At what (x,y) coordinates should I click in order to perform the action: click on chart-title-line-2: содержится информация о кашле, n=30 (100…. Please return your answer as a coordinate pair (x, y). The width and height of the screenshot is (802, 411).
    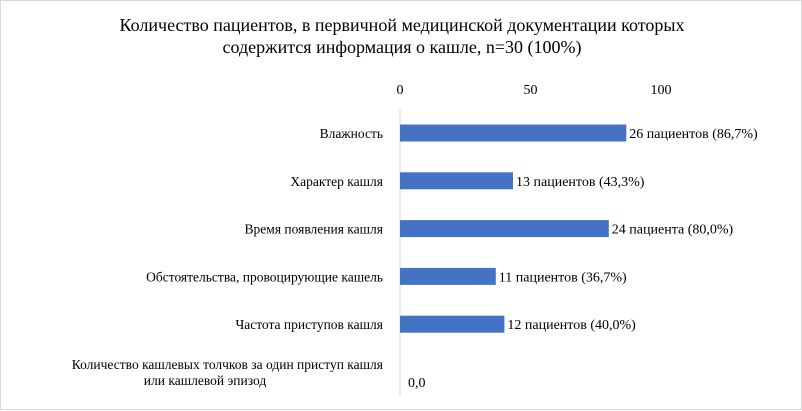
    Looking at the image, I should click on (402, 47).